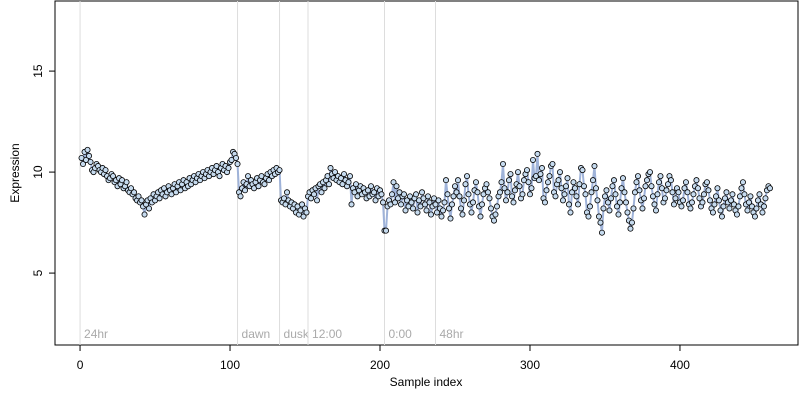  What do you see at coordinates (80, 365) in the screenshot?
I see `x-tick-label: 0` at bounding box center [80, 365].